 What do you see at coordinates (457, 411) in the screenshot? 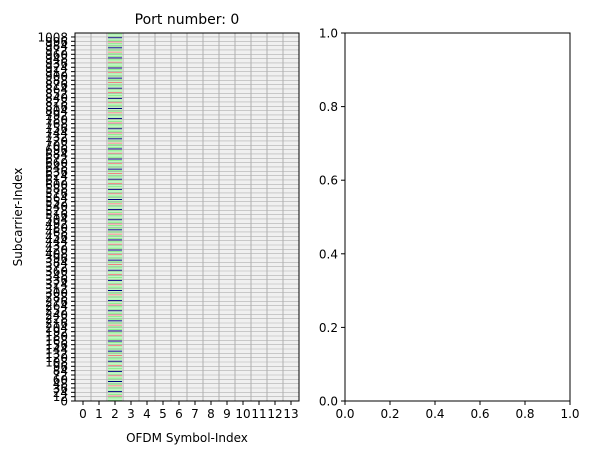
I see `right-x-axis-ticks: 0.0 0.2 0.4 0.6 0.8 1.0` at bounding box center [457, 411].